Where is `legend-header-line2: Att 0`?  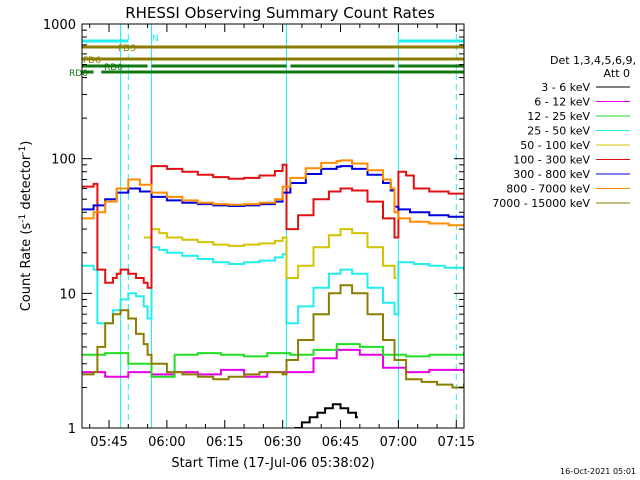
legend-header-line2: Att 0 is located at coordinates (617, 73).